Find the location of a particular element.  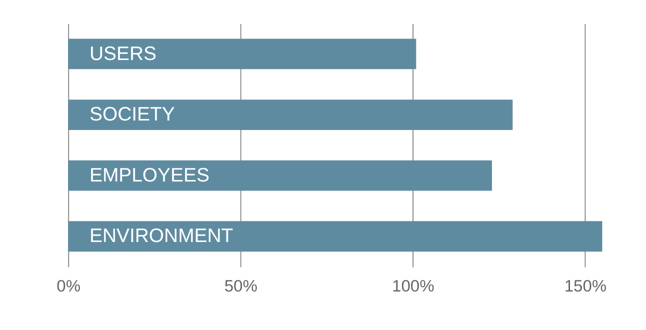

x-tick-label: 0% is located at coordinates (68, 286).